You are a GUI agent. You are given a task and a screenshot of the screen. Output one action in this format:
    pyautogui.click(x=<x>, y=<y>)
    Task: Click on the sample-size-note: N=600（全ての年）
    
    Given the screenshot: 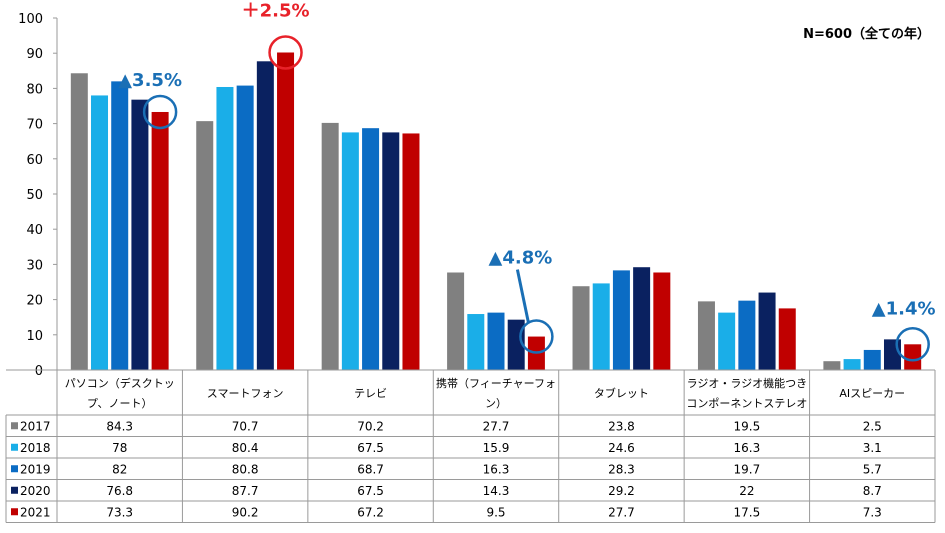 What is the action you would take?
    pyautogui.click(x=866, y=34)
    